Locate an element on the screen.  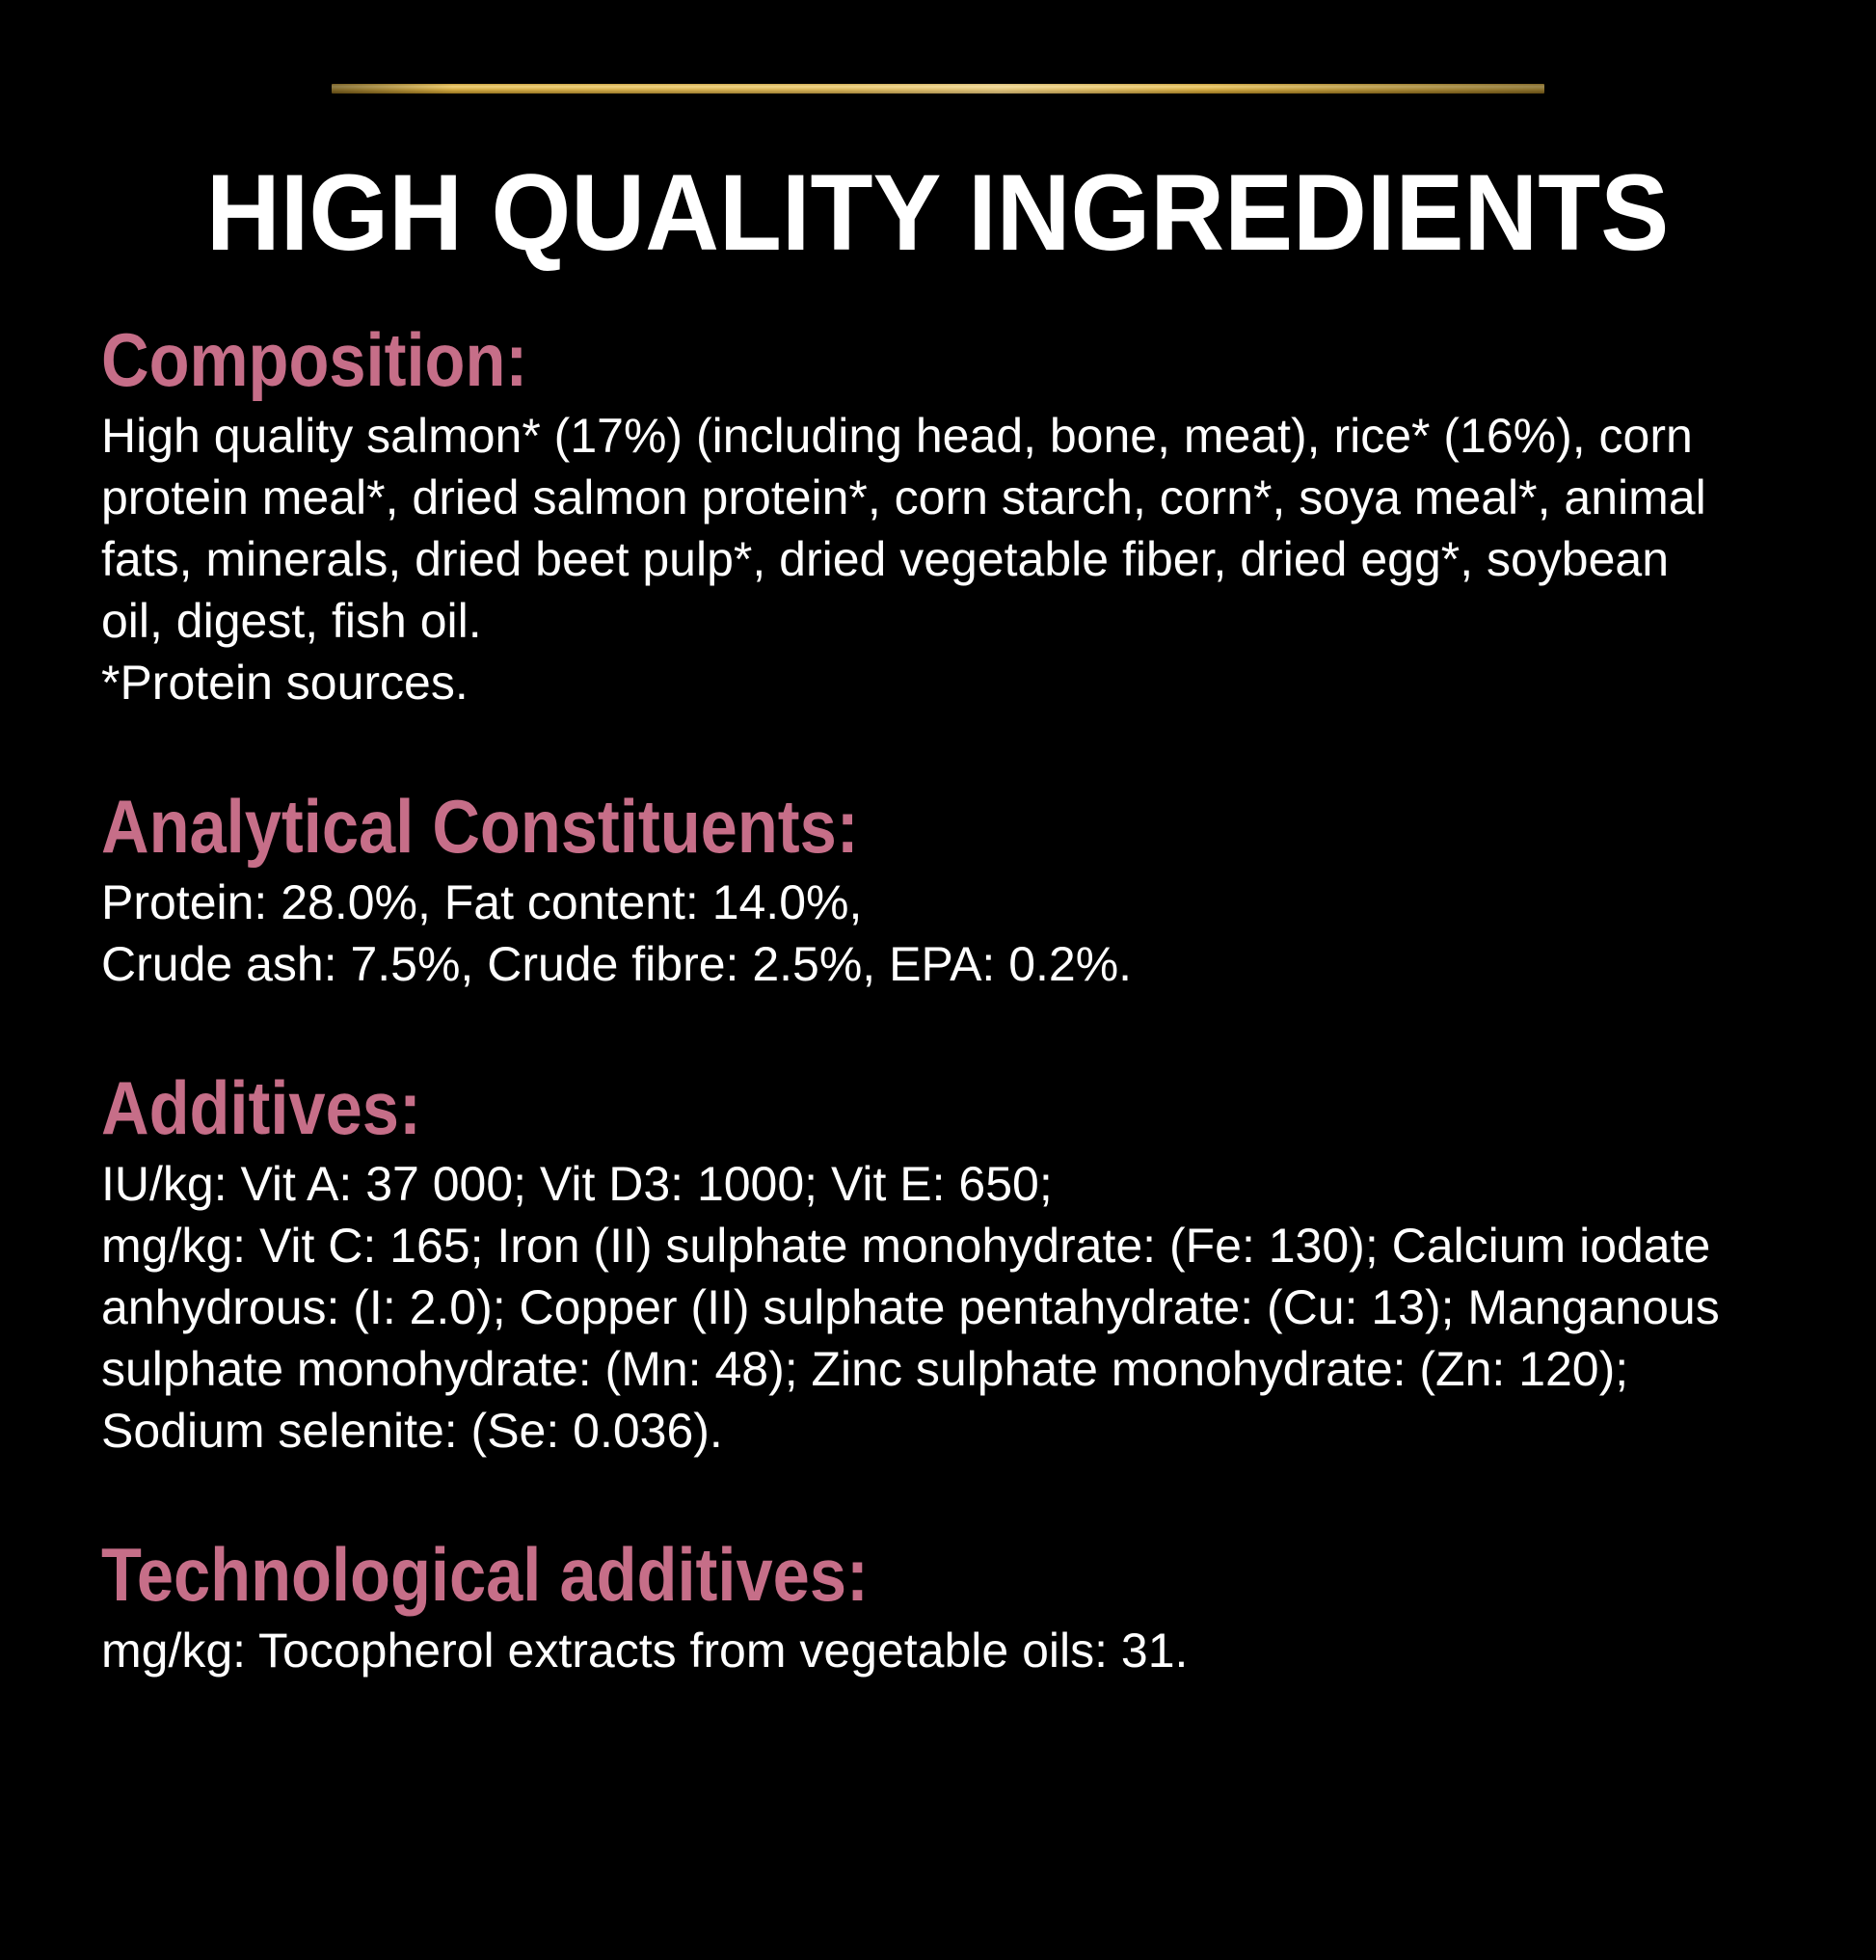
additives-line: Sodium selenite: (Se: 0.036). is located at coordinates (412, 1431).